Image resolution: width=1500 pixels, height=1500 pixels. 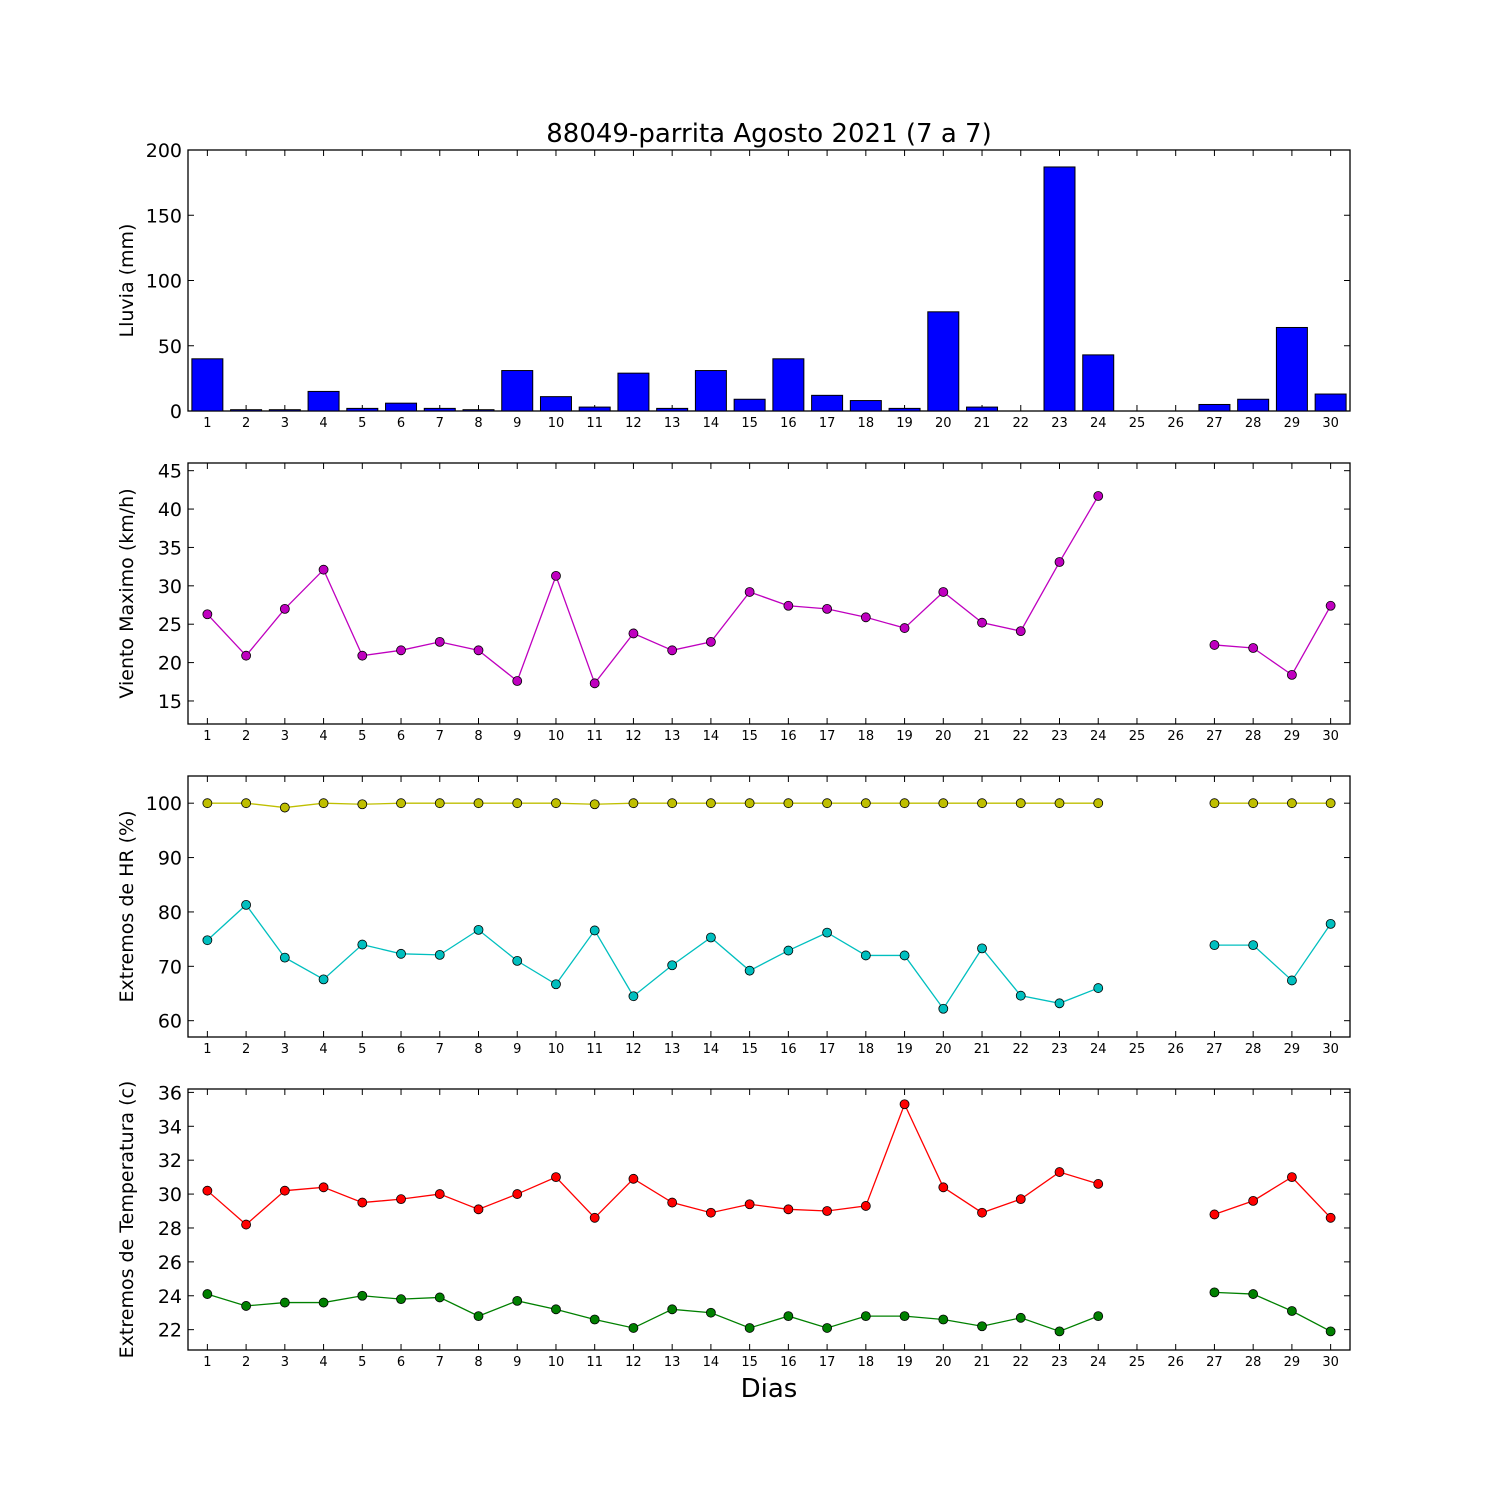 What do you see at coordinates (517, 736) in the screenshot?
I see `wind-xtick-label: 9` at bounding box center [517, 736].